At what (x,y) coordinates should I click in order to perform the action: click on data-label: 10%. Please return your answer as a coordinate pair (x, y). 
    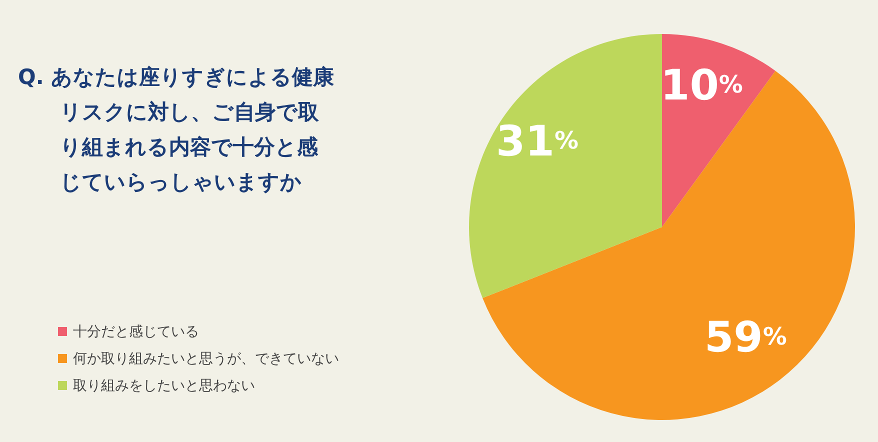
    Looking at the image, I should click on (701, 84).